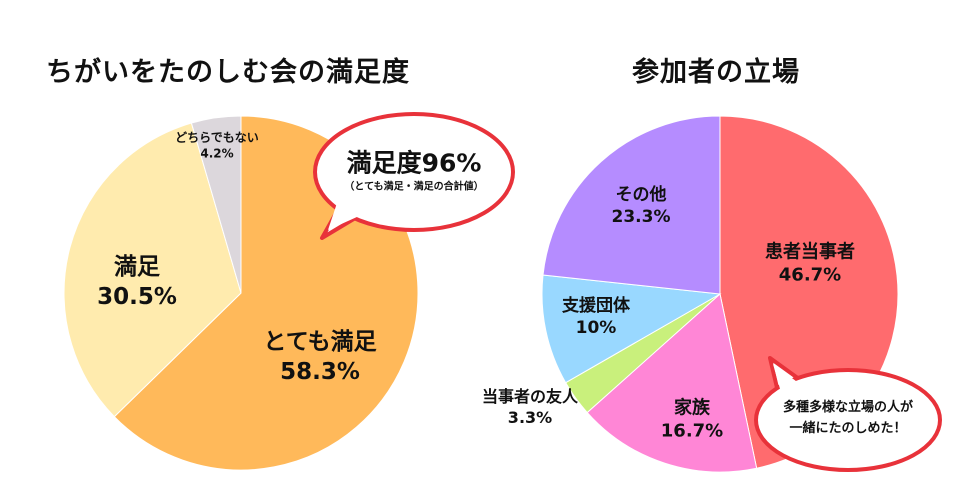 This screenshot has height=502, width=960. Describe the element at coordinates (414, 170) in the screenshot. I see `bubble-text-satisfaction: 満足度96% （とても満足・満足の合計値）` at that location.